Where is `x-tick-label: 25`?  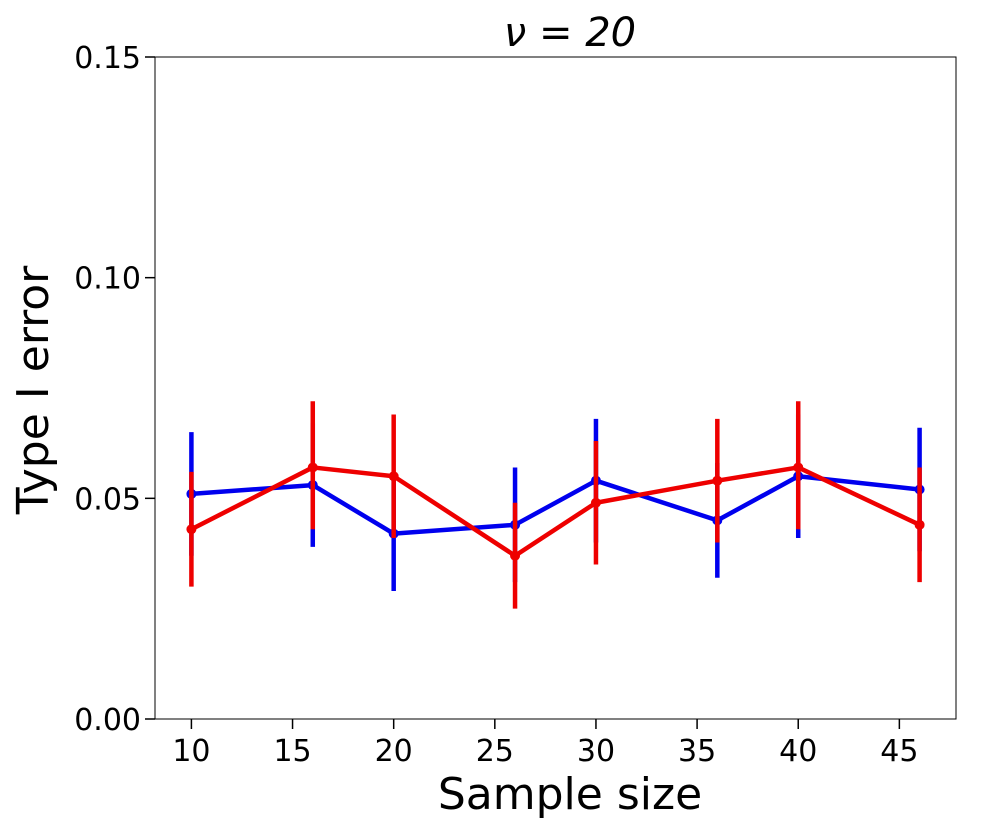 x-tick-label: 25 is located at coordinates (495, 751).